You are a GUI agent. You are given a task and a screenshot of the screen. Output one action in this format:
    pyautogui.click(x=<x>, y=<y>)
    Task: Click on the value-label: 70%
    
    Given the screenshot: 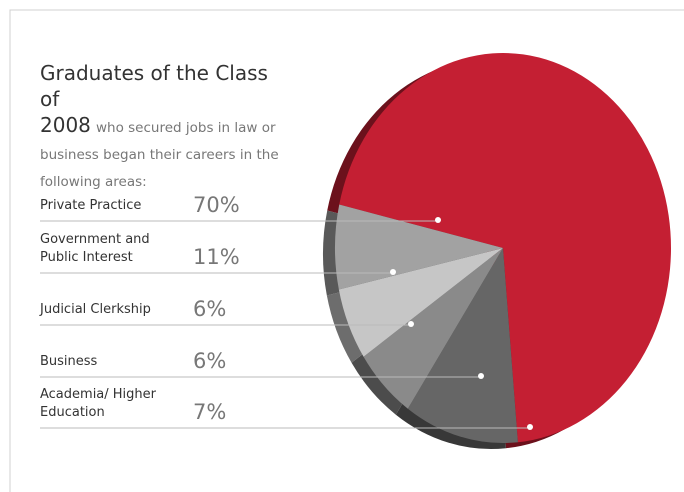 What is the action you would take?
    pyautogui.click(x=216, y=205)
    